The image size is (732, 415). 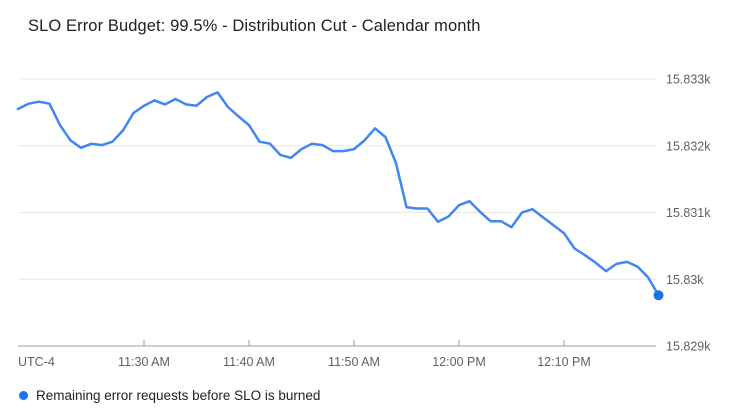 I want to click on x-axis-tick-label: 12:00 PM, so click(x=459, y=362).